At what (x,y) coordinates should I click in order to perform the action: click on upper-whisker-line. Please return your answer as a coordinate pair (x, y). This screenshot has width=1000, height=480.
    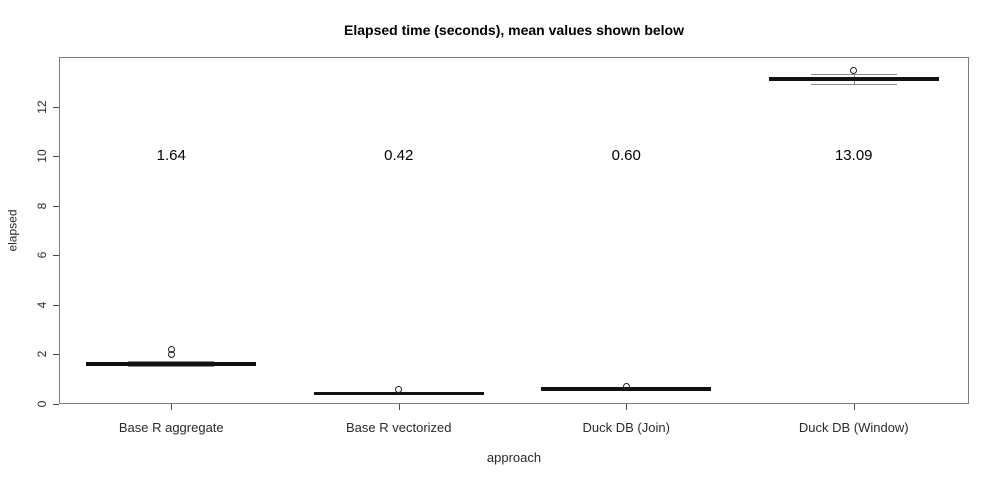
    Looking at the image, I should click on (854, 75).